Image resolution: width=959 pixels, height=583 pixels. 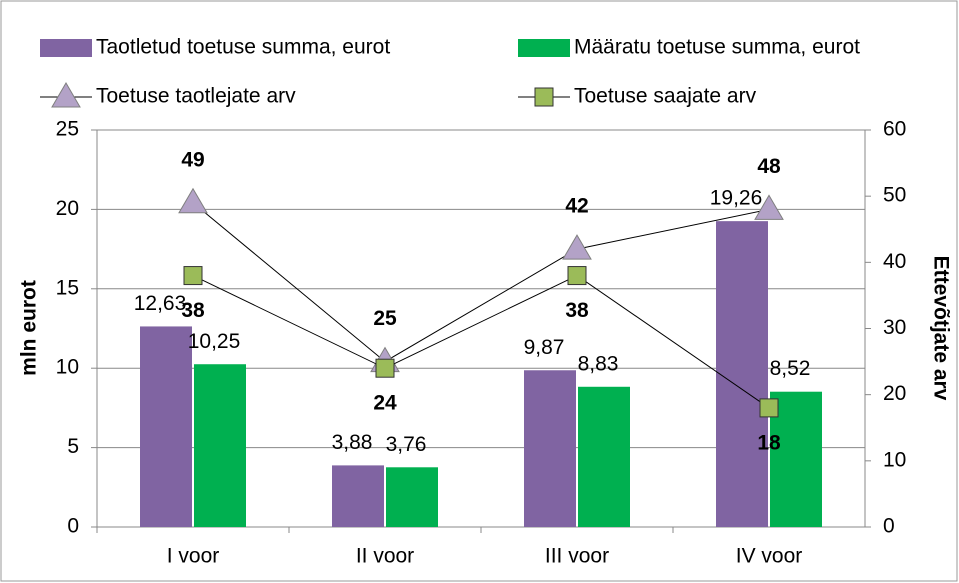 What do you see at coordinates (385, 318) in the screenshot?
I see `line-value-label: 25` at bounding box center [385, 318].